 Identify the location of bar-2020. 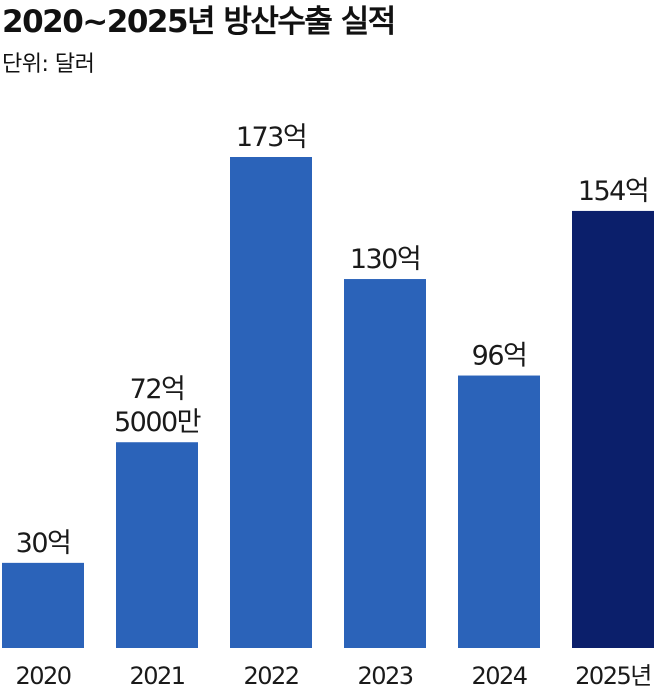
(43, 605).